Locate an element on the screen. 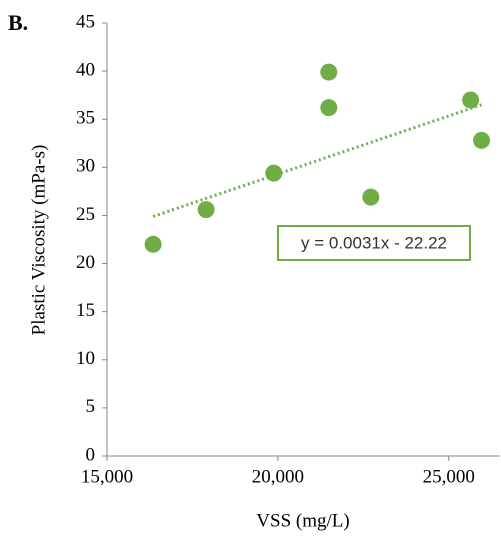  y-tick-label: 40 is located at coordinates (85, 69).